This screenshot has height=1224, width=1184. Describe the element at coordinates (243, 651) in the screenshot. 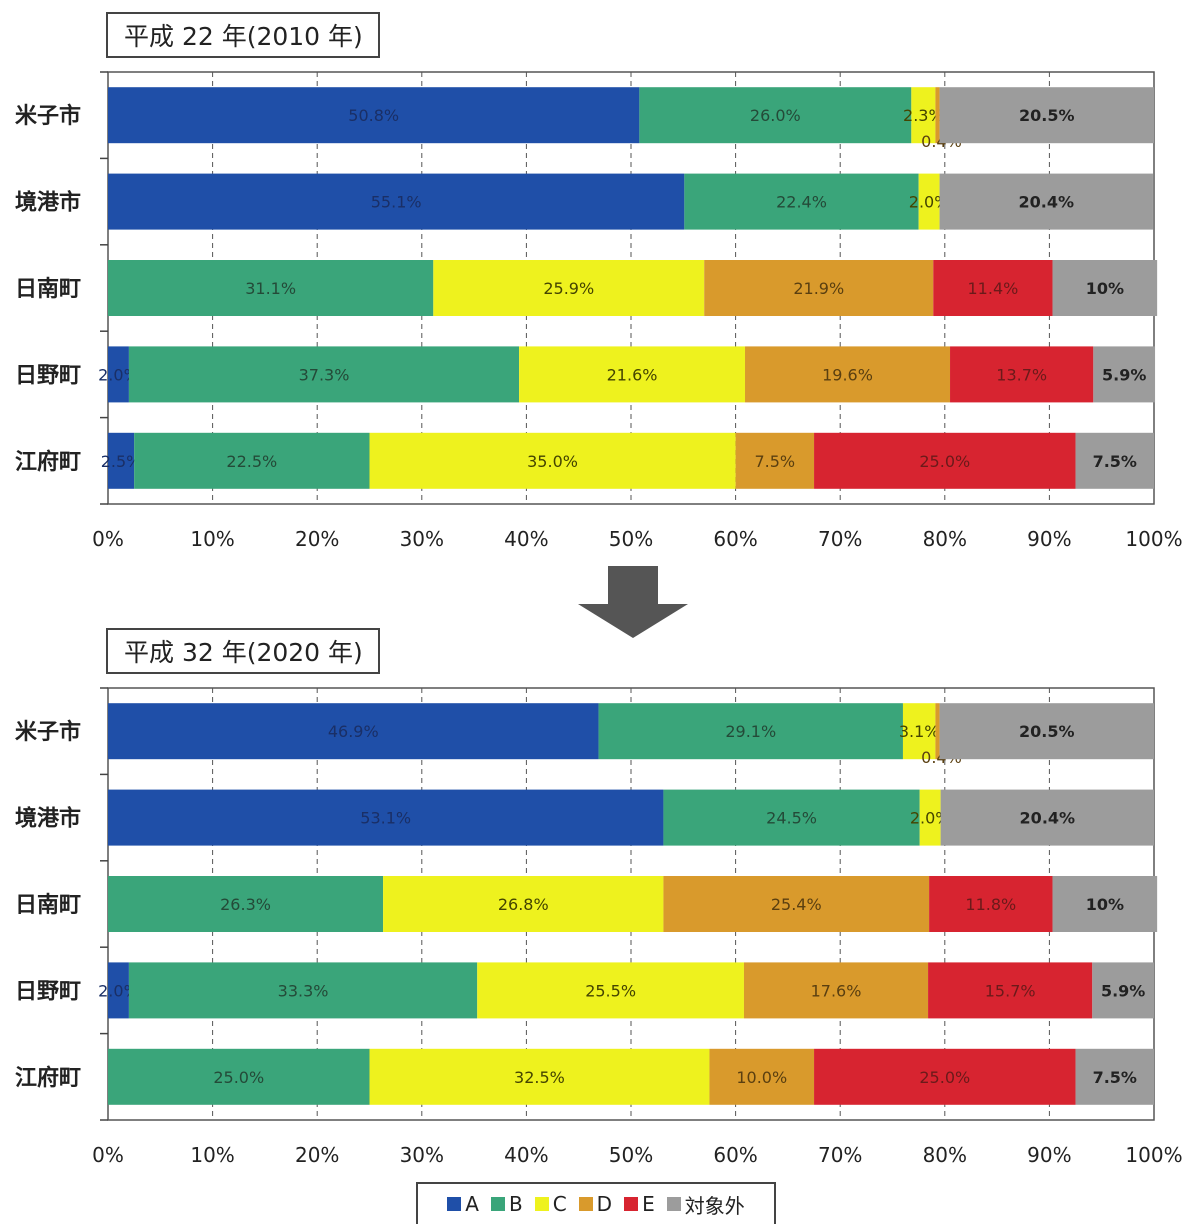

I see `chart-title-2020: 平成 32 年(2020 年)` at that location.